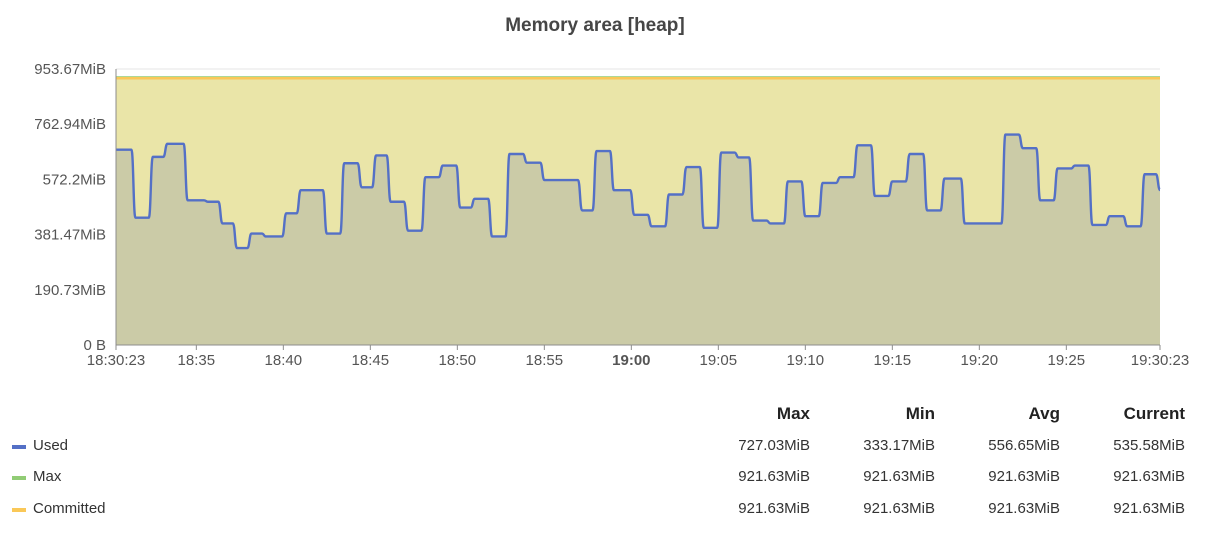 The width and height of the screenshot is (1207, 533). Describe the element at coordinates (74, 179) in the screenshot. I see `y-tick-label: 572.2MiB` at that location.